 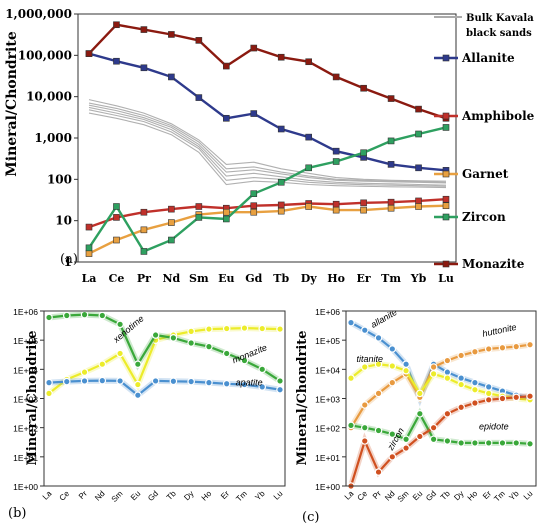 I want to click on monazite-line, so click(x=267, y=71).